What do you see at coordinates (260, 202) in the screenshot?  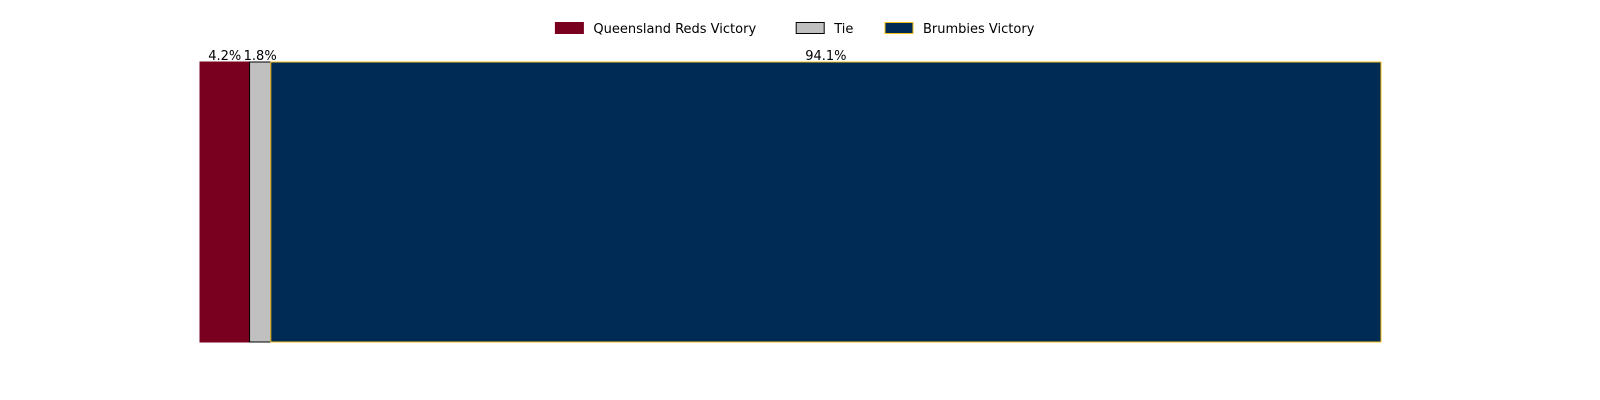 I see `bar-segment-tie` at bounding box center [260, 202].